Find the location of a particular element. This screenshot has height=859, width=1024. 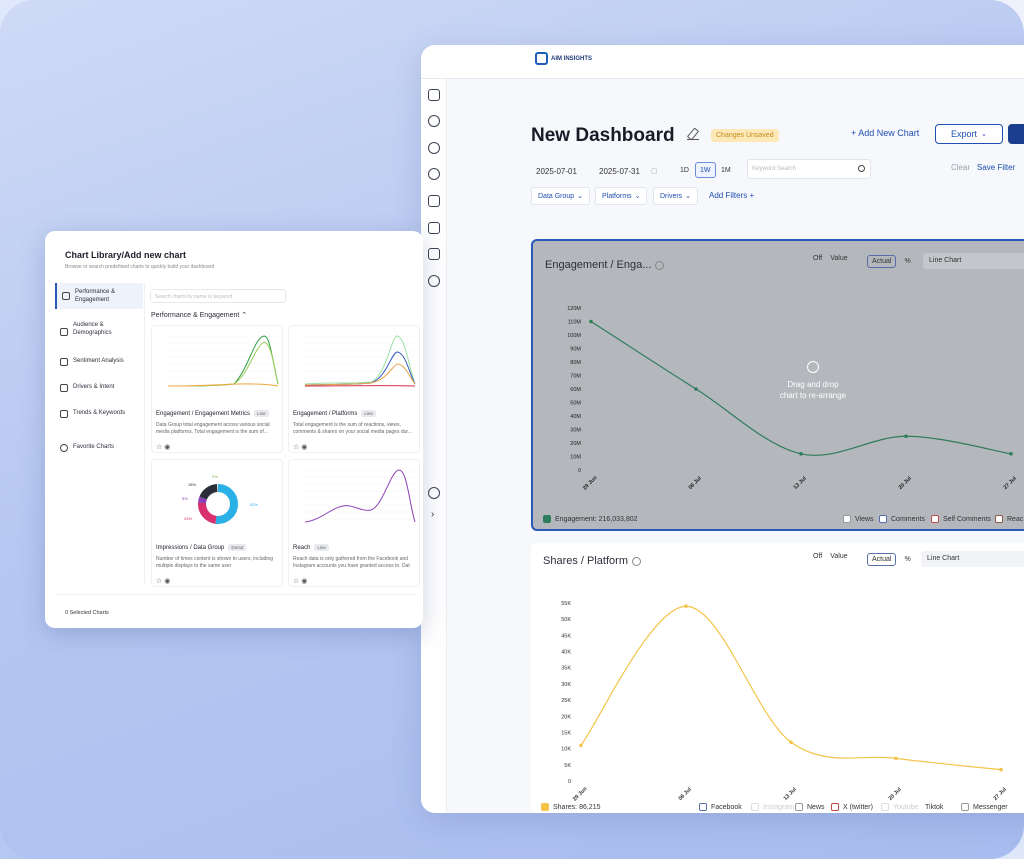

date-to-field: 2025-07-31 is located at coordinates (619, 171).